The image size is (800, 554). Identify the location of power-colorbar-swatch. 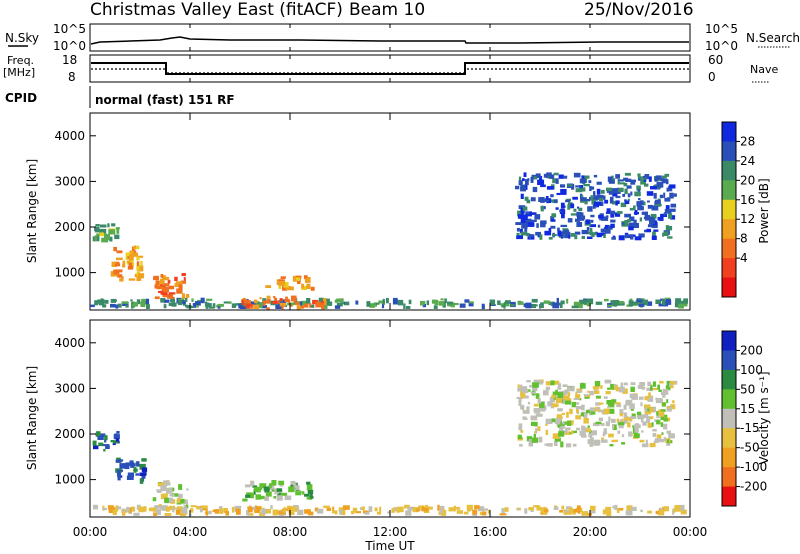
(729, 151).